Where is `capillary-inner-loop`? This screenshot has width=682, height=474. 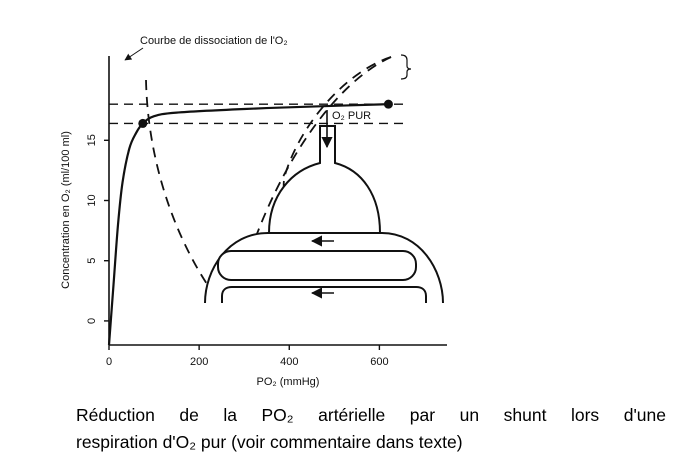
capillary-inner-loop is located at coordinates (317, 265).